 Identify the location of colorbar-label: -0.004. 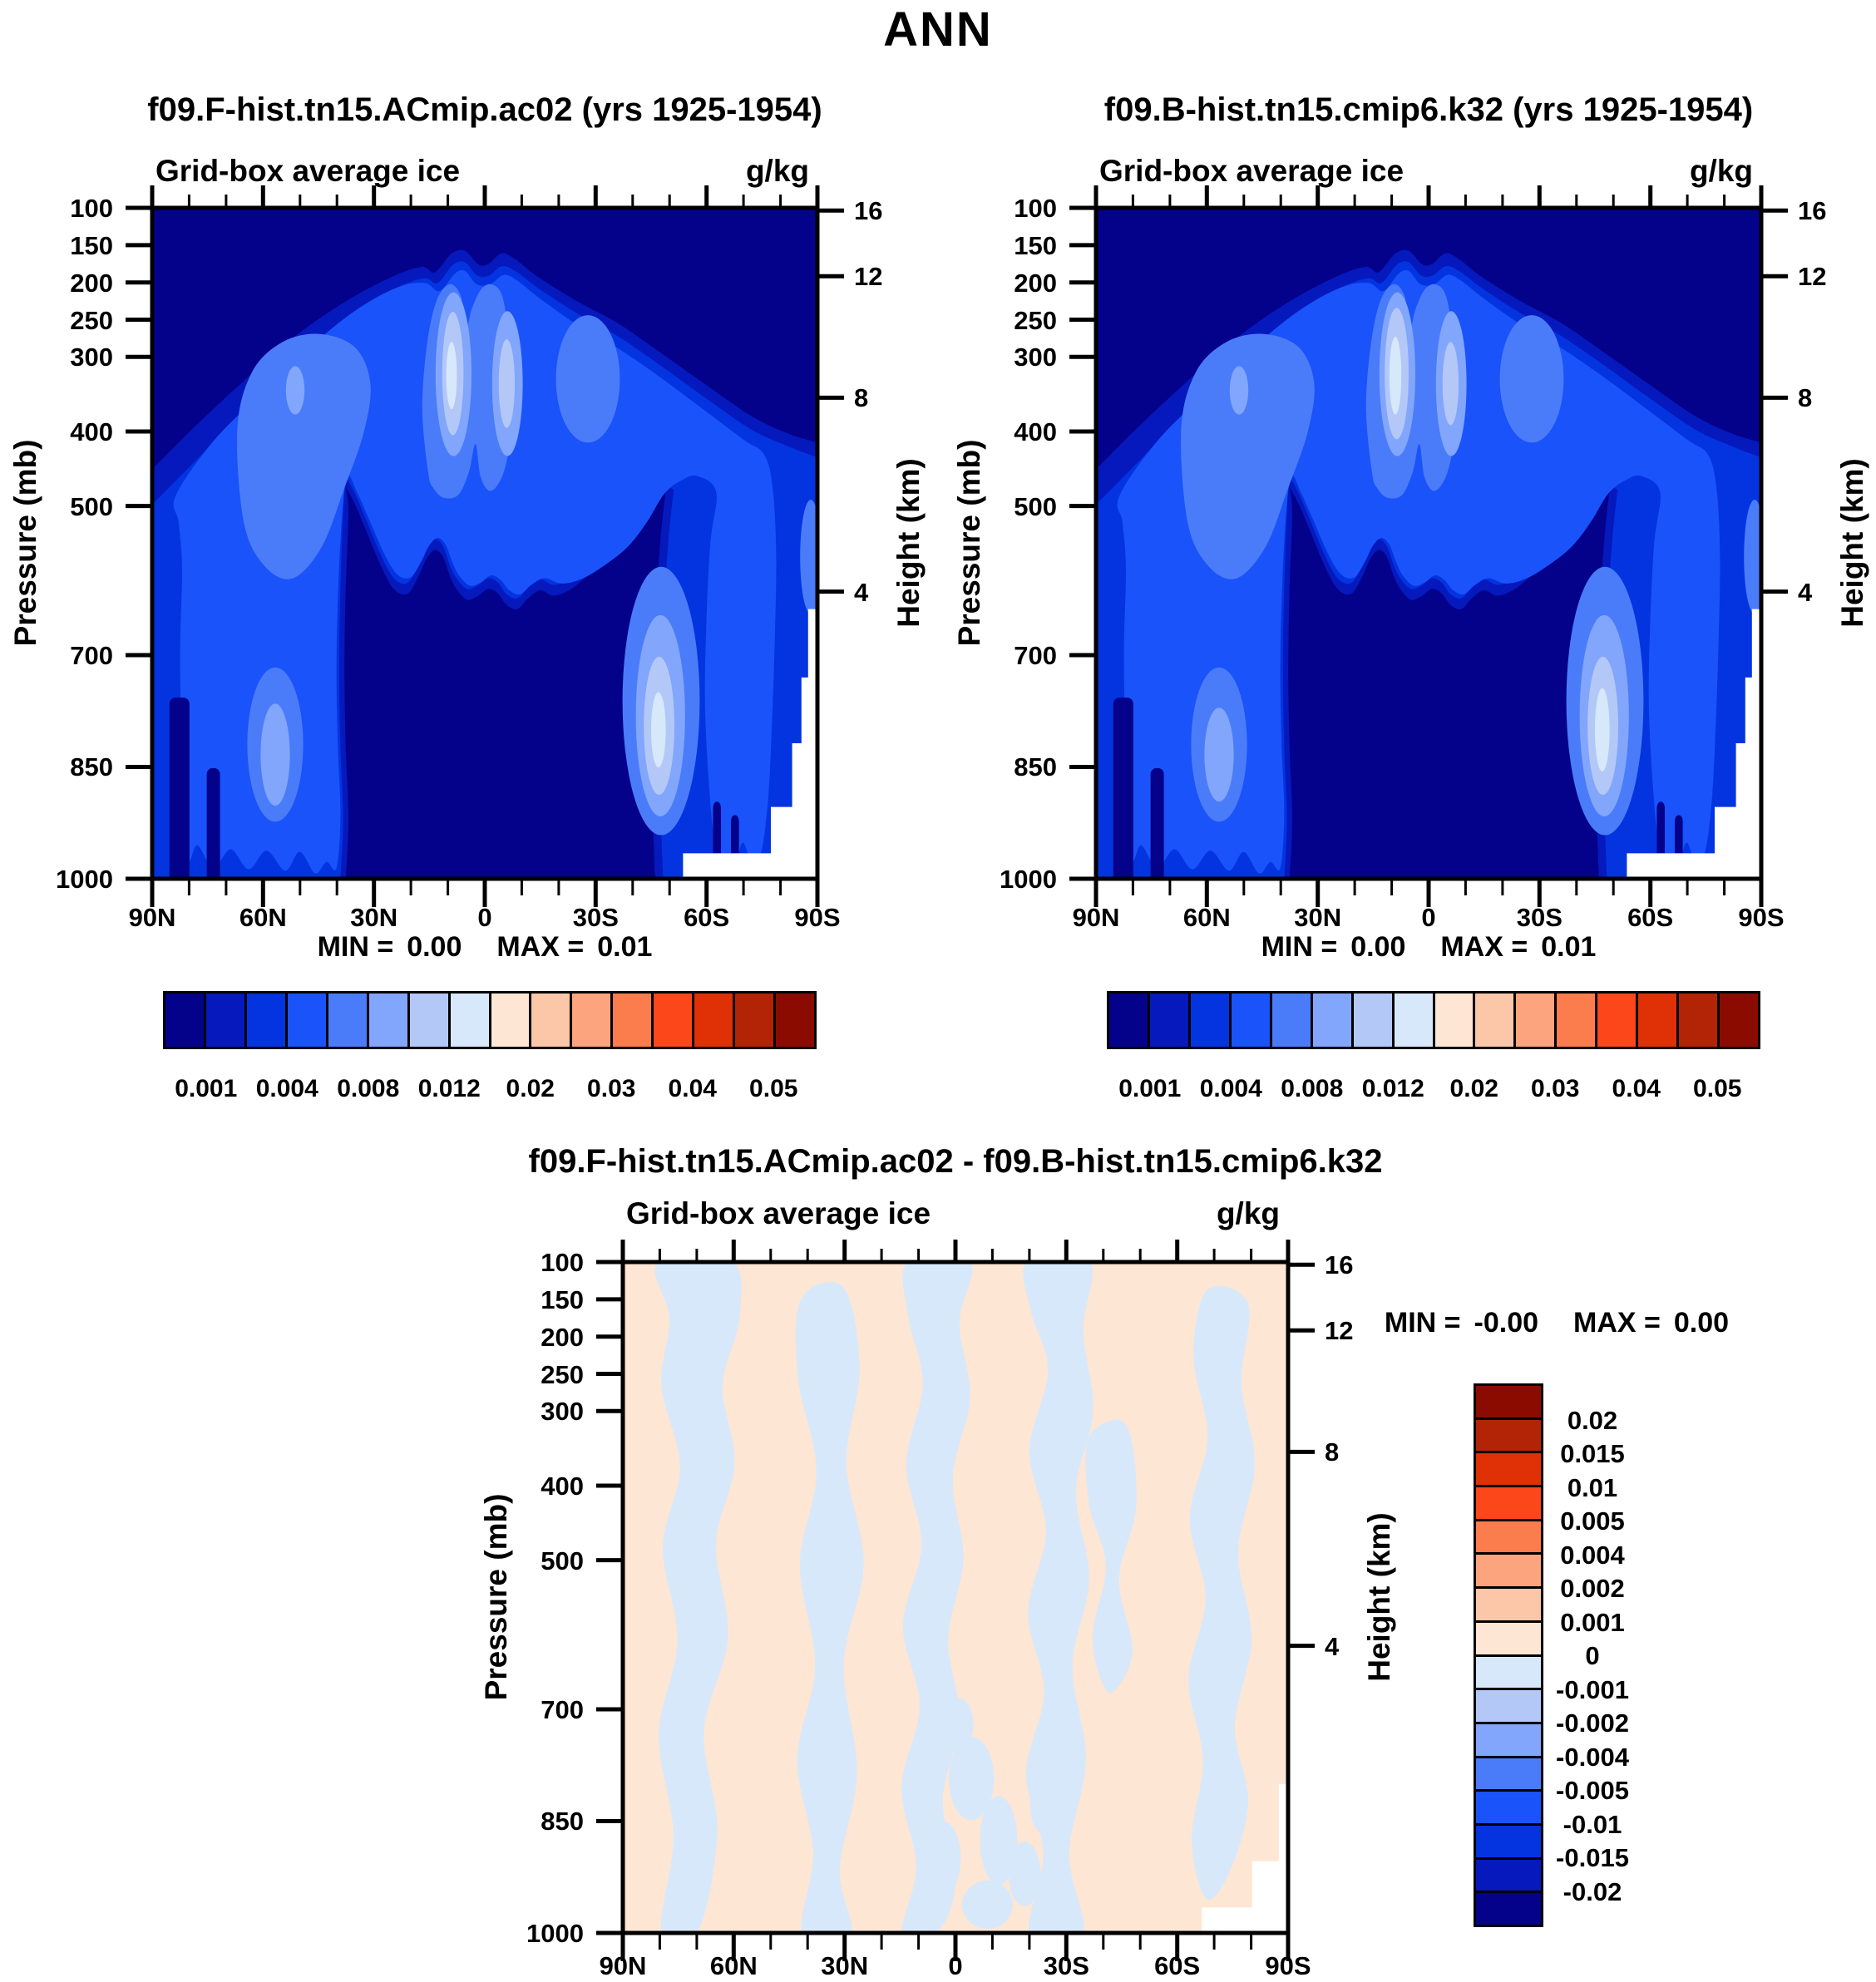
(1593, 1757).